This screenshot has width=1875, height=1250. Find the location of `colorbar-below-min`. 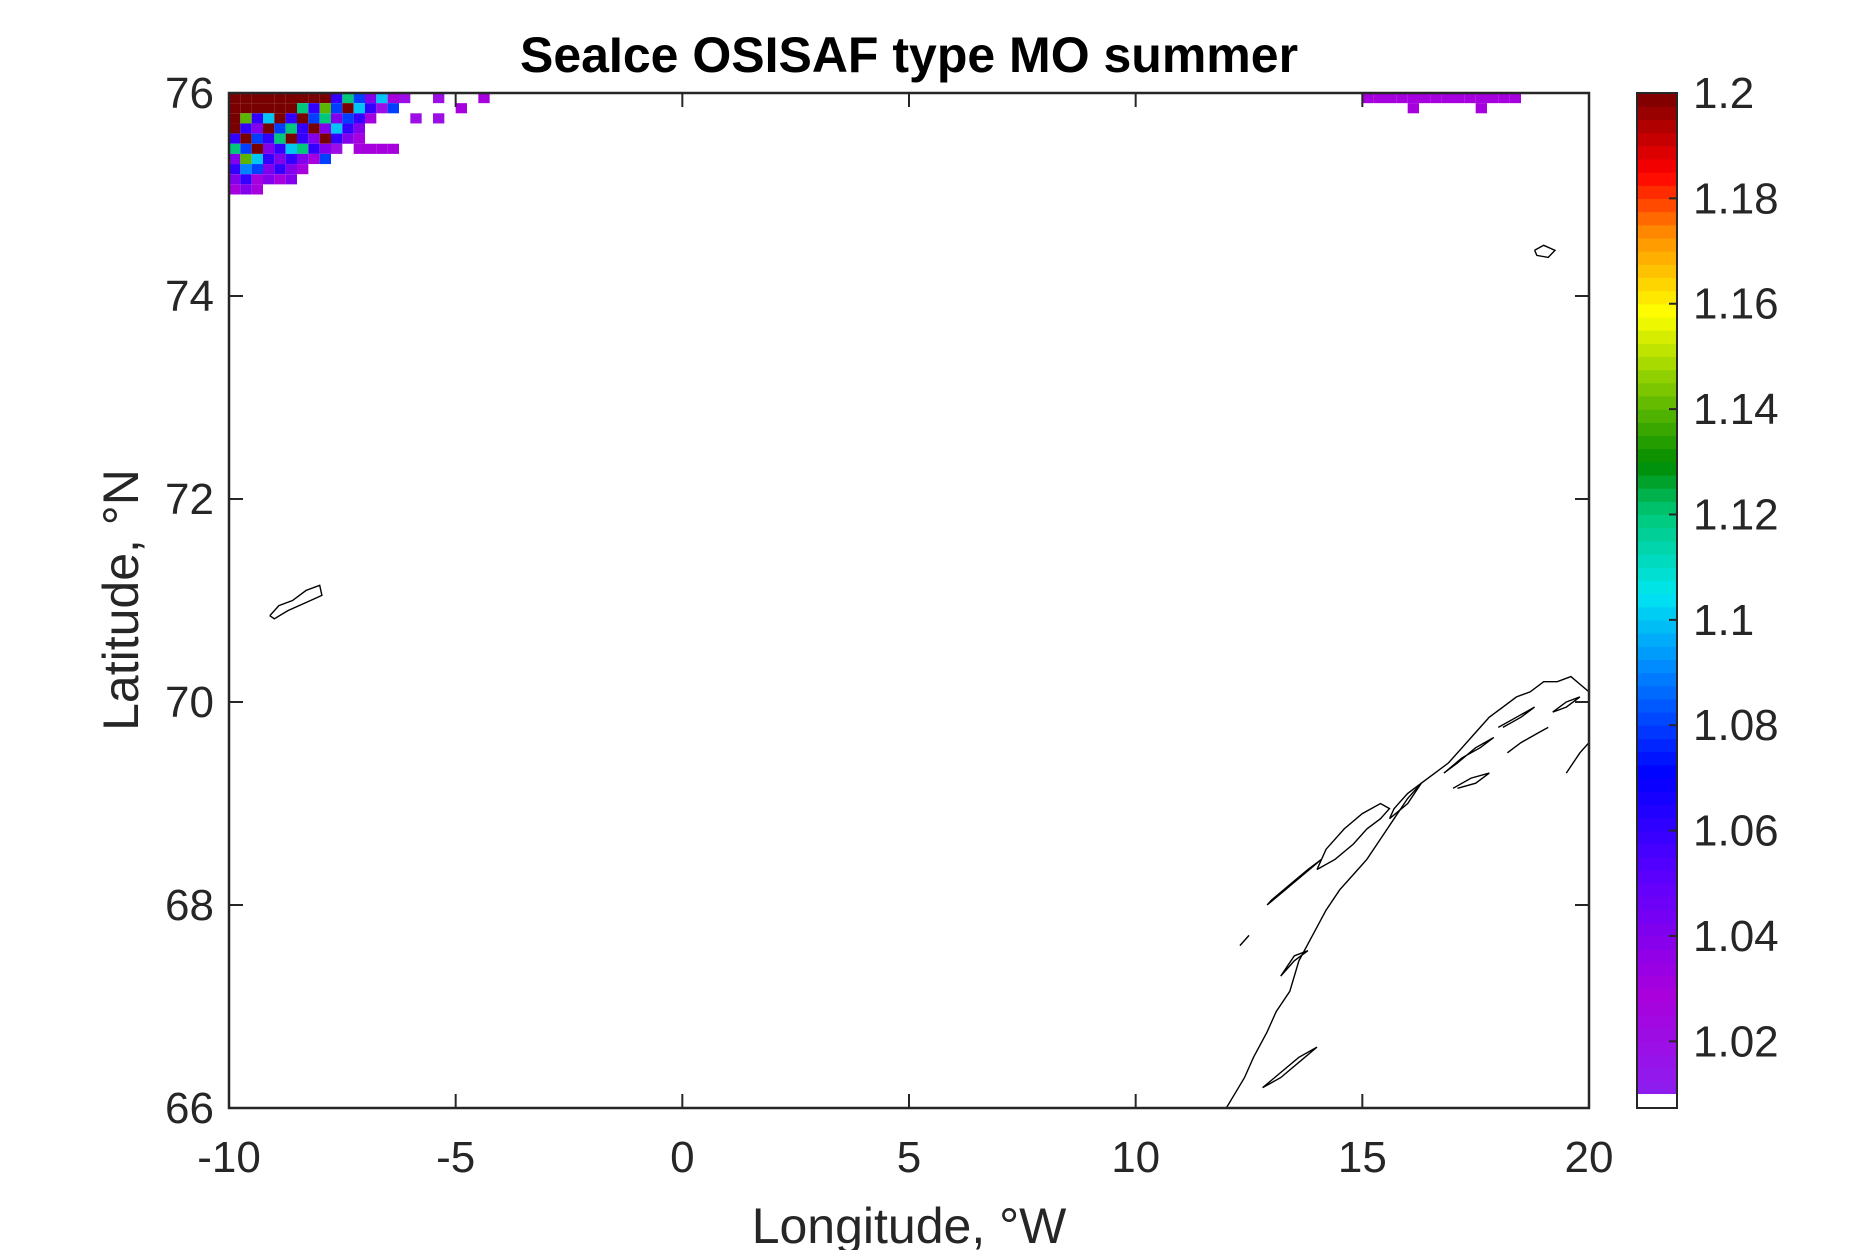

colorbar-below-min is located at coordinates (1657, 1101).